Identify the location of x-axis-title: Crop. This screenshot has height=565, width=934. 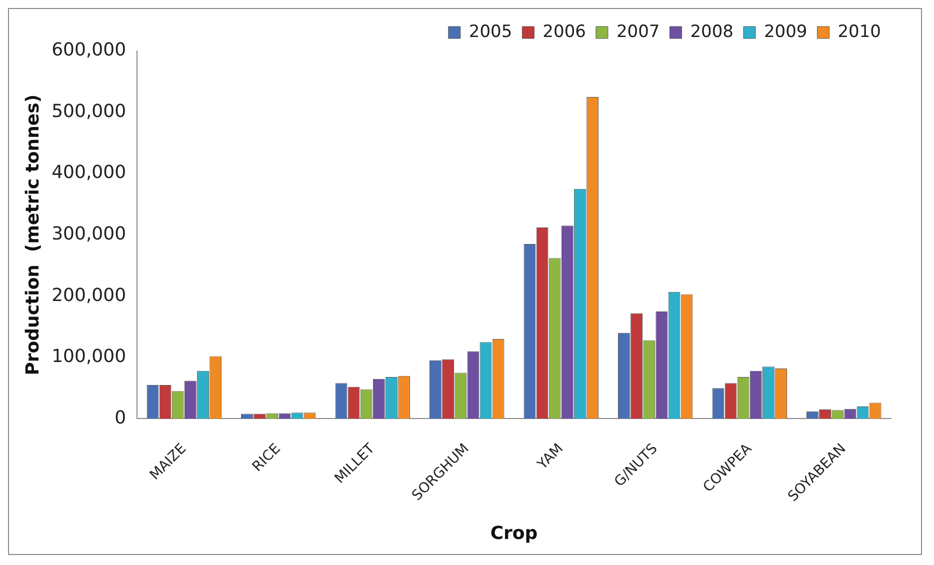
(514, 533).